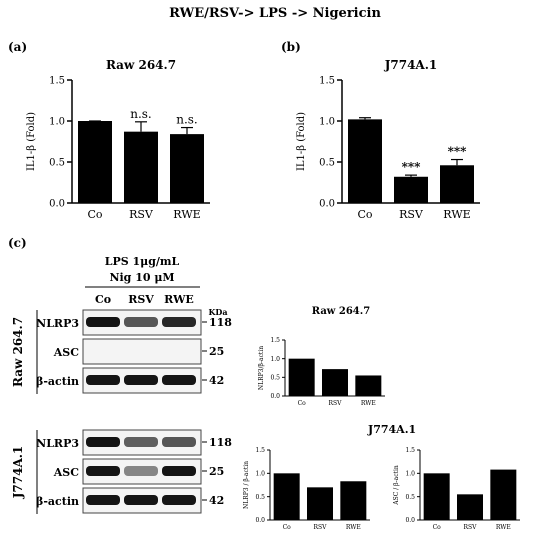 The height and width of the screenshot is (534, 550). Describe the element at coordinates (275, 13) in the screenshot. I see `figure-title: RWE/RSV-> LPS -> Nigericin` at that location.